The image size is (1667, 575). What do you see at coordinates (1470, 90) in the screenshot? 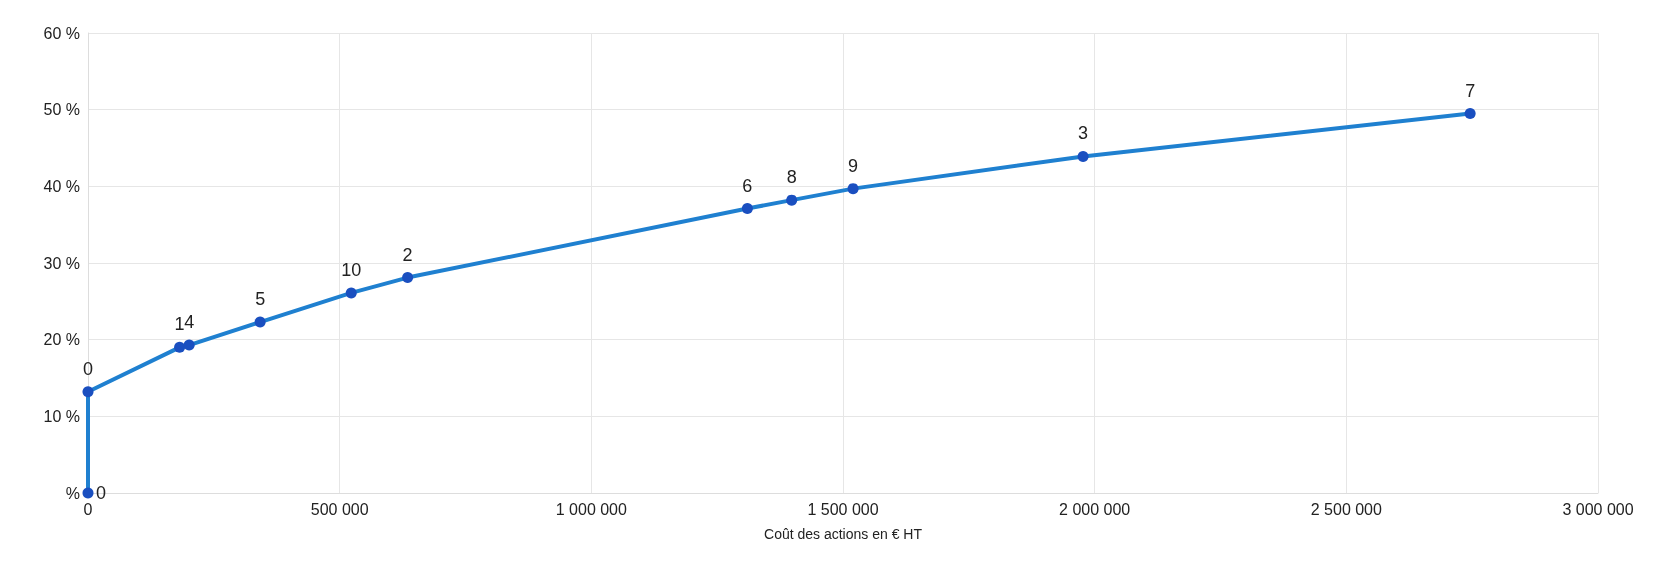
I see `annotation: 7` at bounding box center [1470, 90].